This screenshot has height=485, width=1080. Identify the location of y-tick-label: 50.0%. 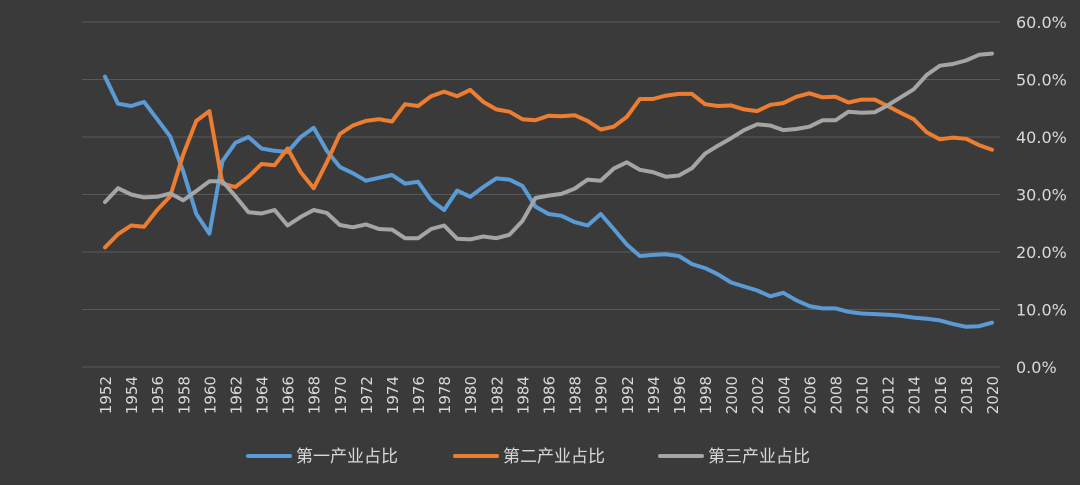
(1041, 80).